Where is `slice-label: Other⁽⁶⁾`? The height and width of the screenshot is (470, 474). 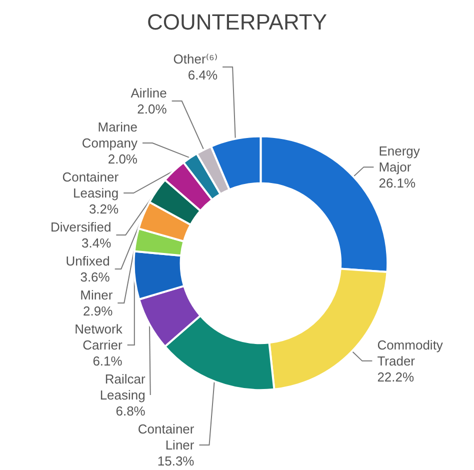
slice-label: Other⁽⁶⁾ is located at coordinates (195, 59).